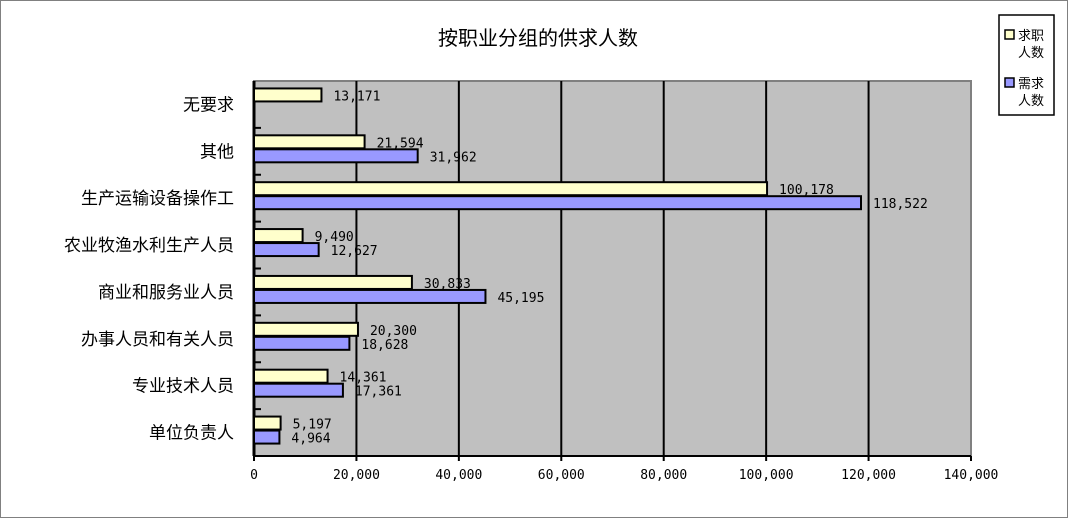 The height and width of the screenshot is (518, 1068). What do you see at coordinates (806, 190) in the screenshot?
I see `data-label: 100,178` at bounding box center [806, 190].